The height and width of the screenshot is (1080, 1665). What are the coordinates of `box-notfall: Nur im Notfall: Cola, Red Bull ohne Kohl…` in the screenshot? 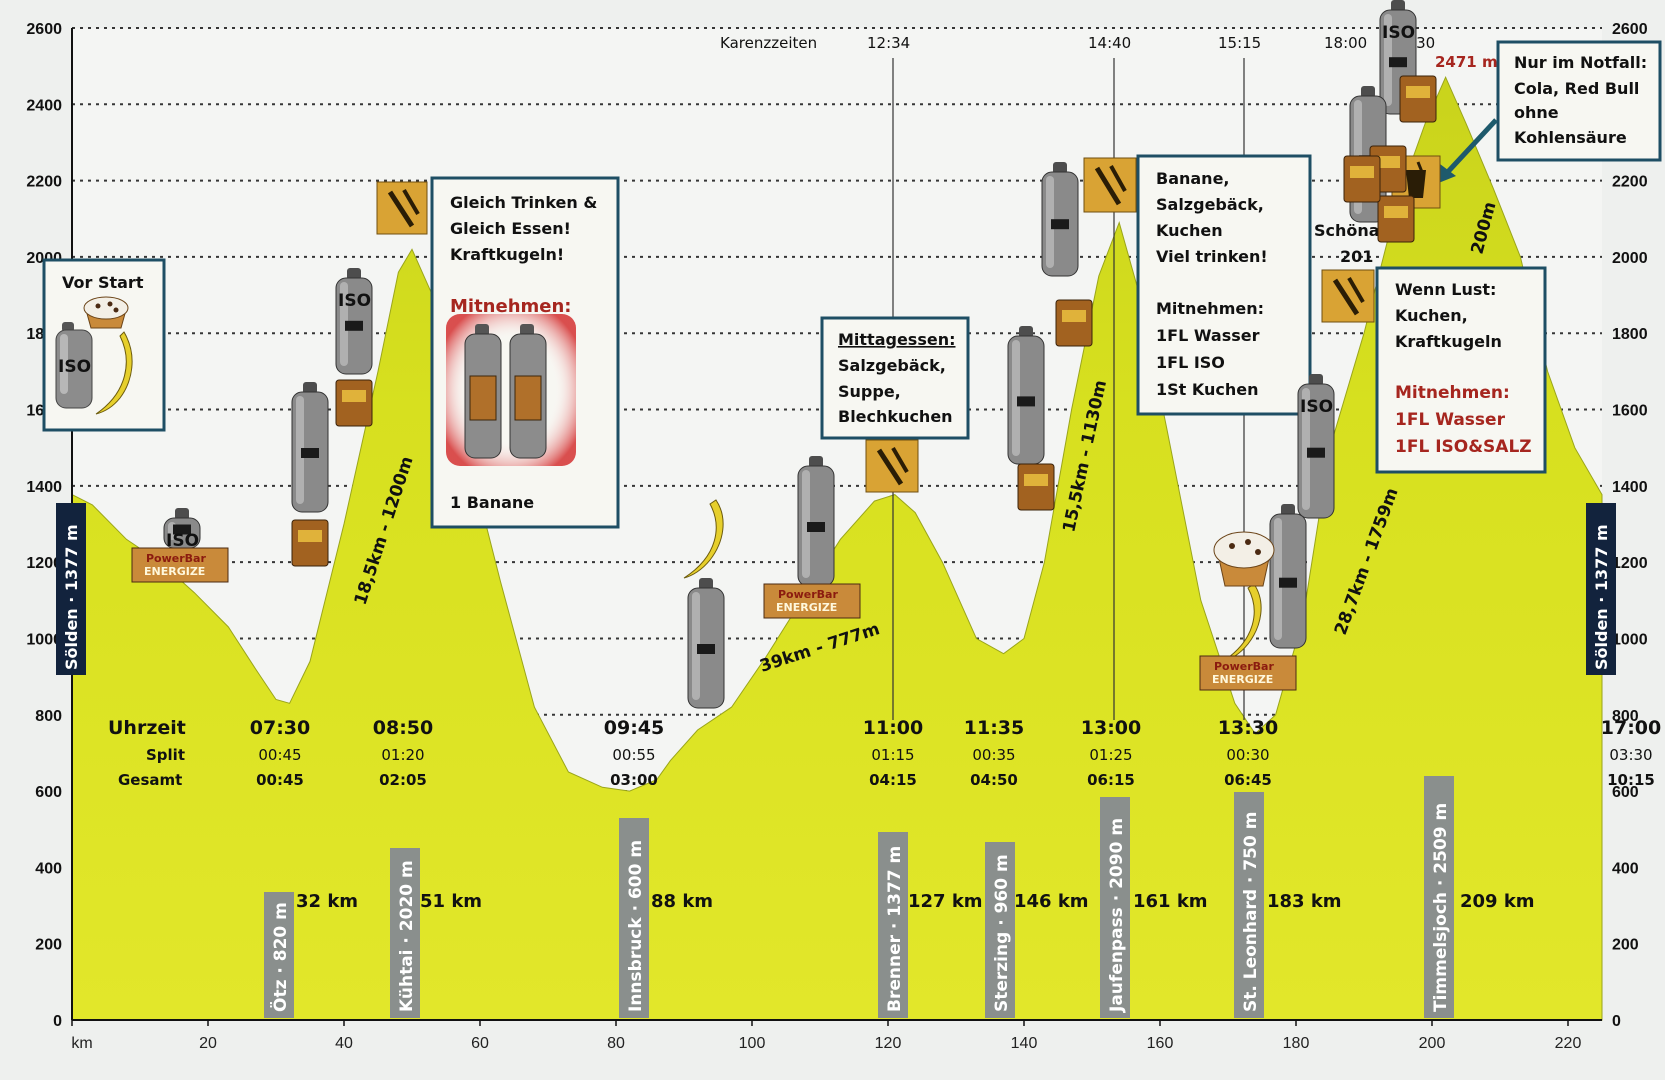 It's located at (1579, 101).